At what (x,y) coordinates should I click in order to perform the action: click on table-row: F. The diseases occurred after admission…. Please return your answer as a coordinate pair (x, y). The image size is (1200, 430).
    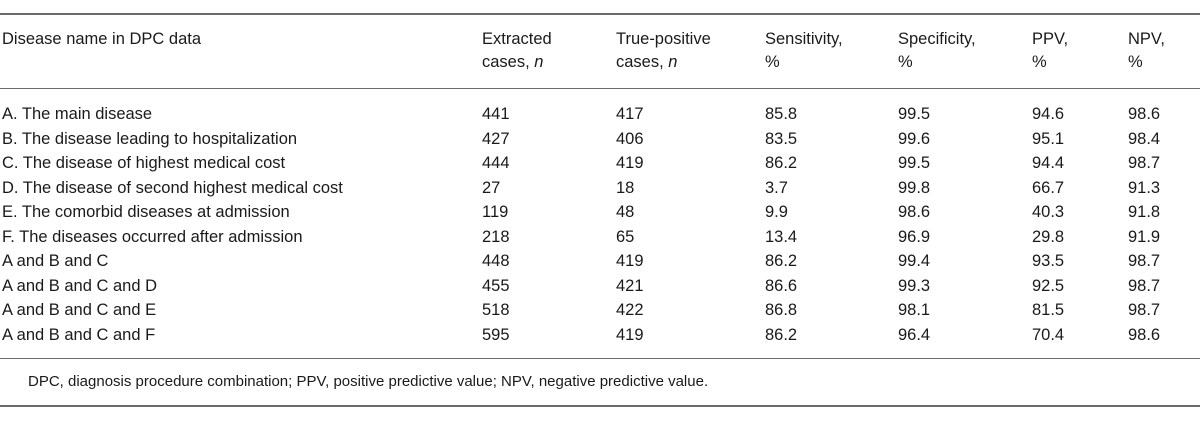
    Looking at the image, I should click on (600, 237).